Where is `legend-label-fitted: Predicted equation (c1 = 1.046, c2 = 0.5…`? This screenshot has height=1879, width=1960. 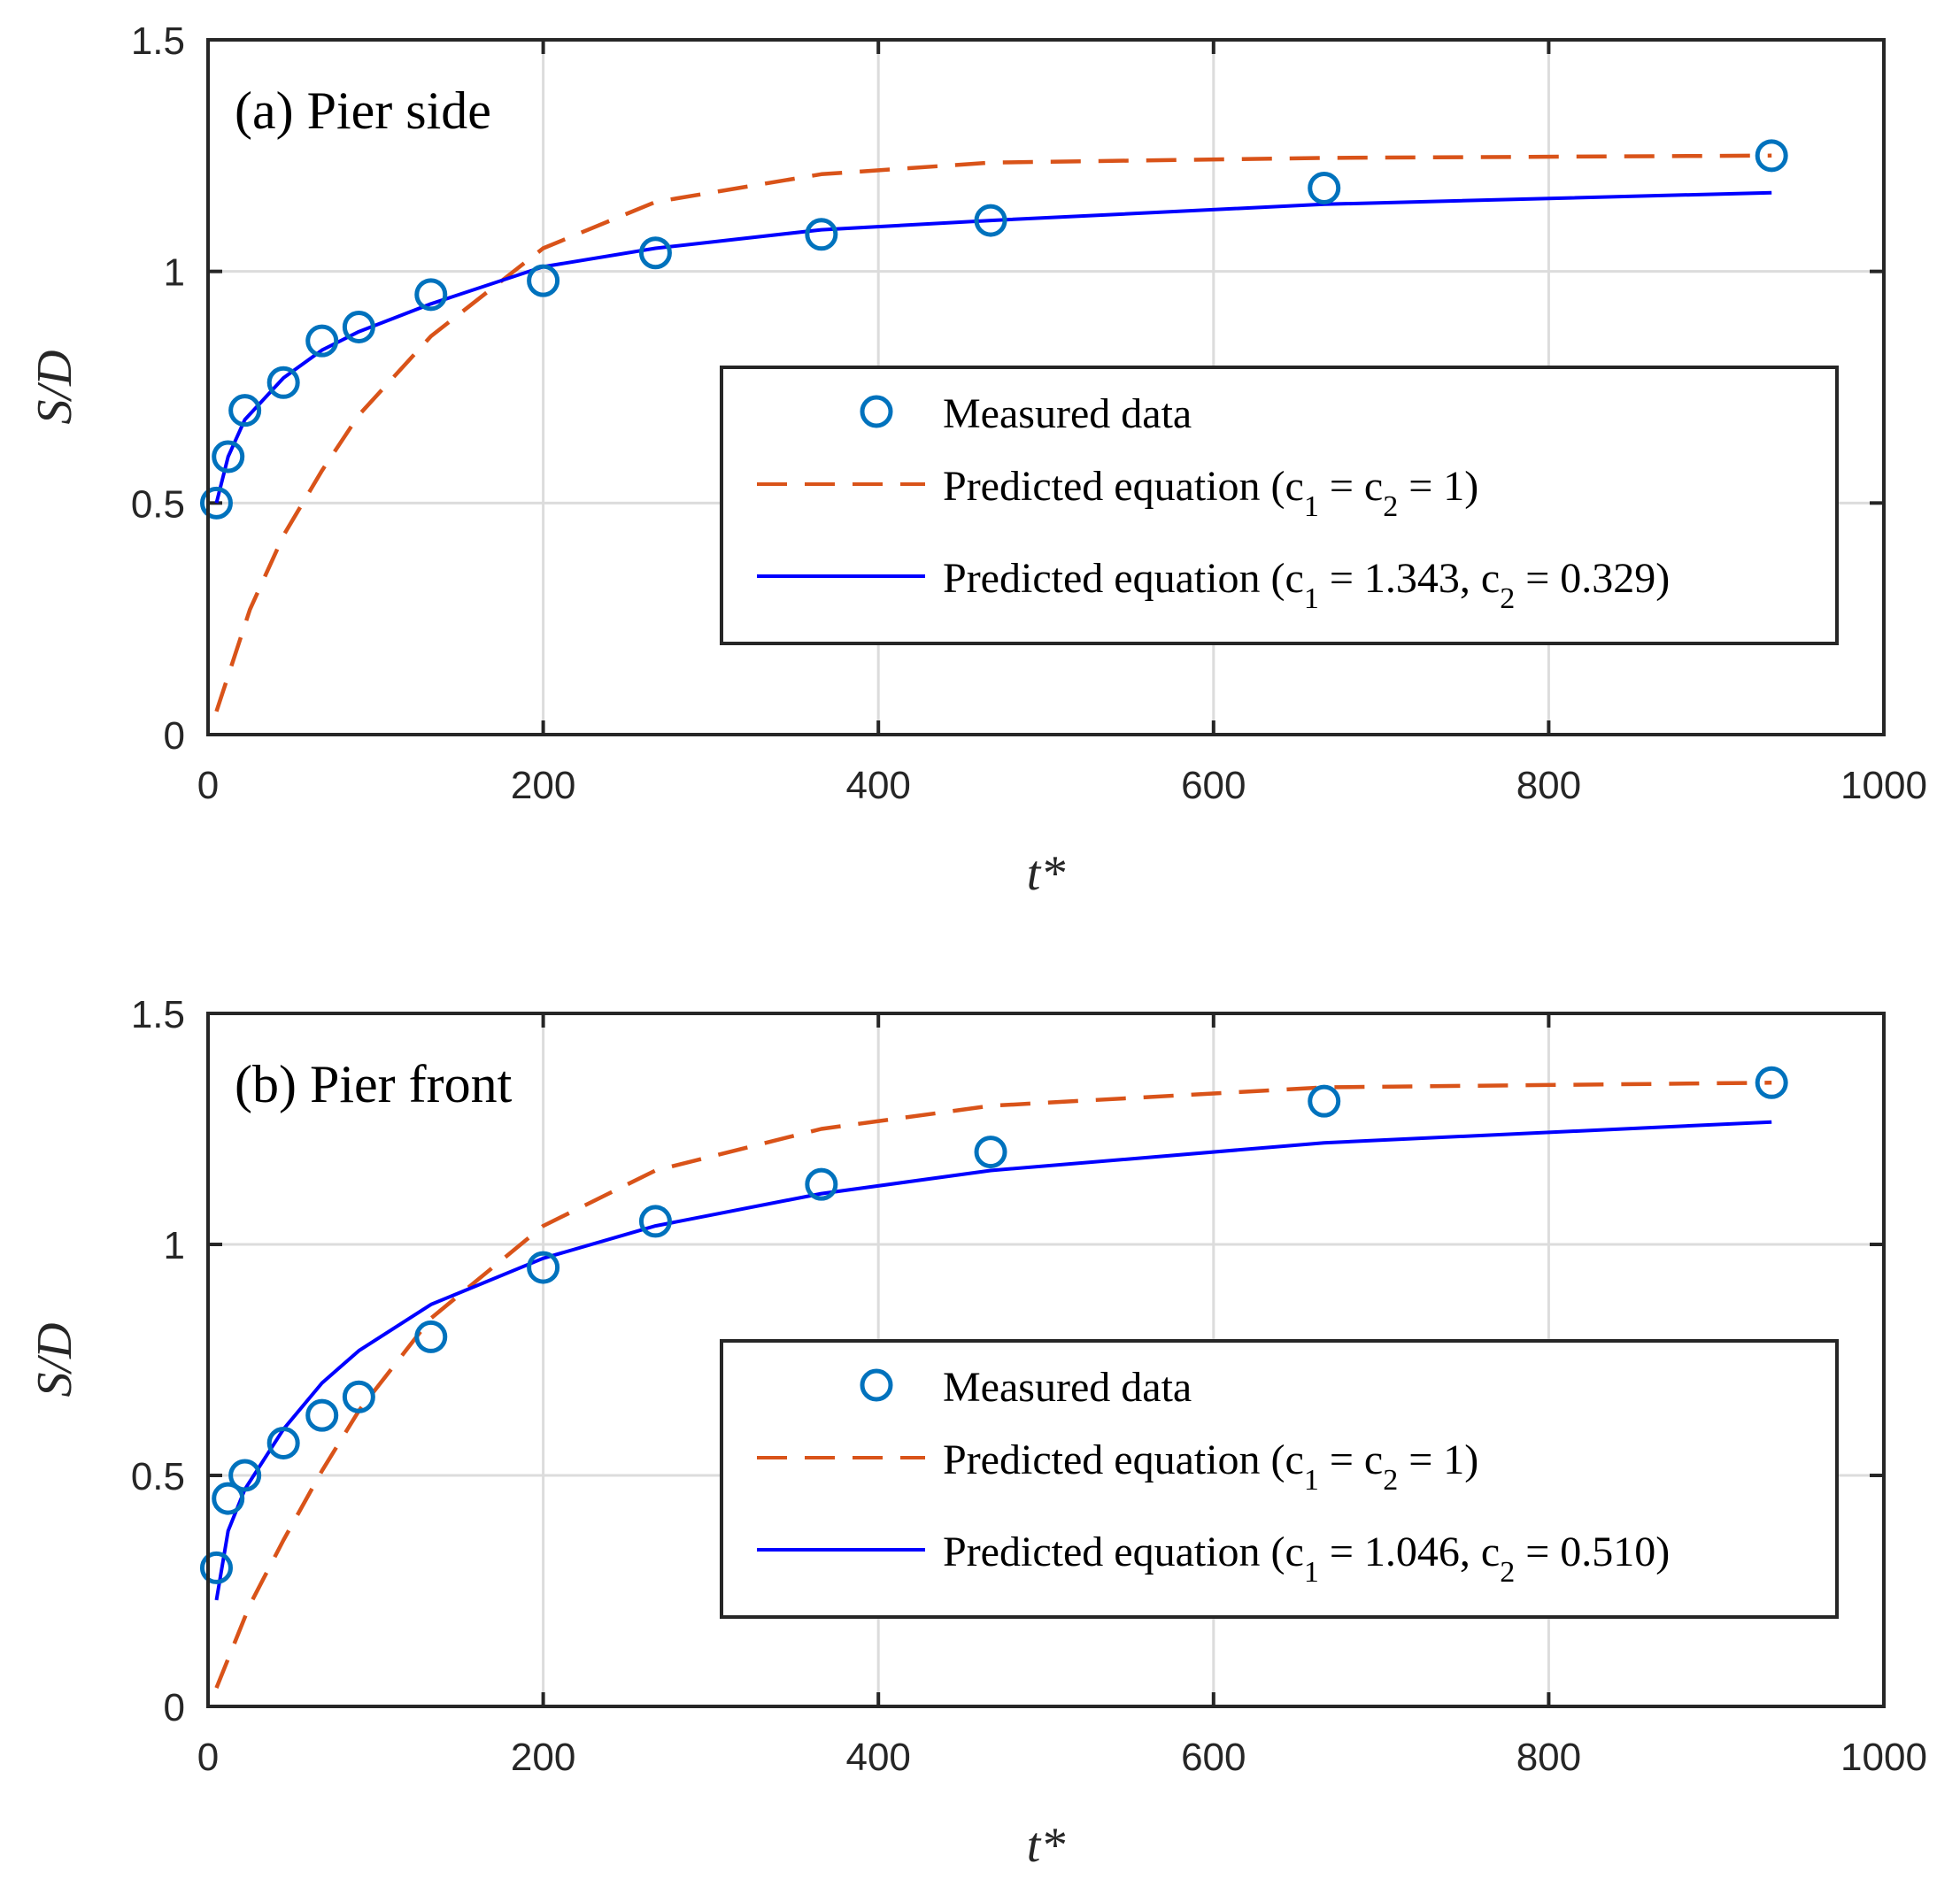 legend-label-fitted: Predicted equation (c1 = 1.046, c2 = 0.5… is located at coordinates (1307, 1559).